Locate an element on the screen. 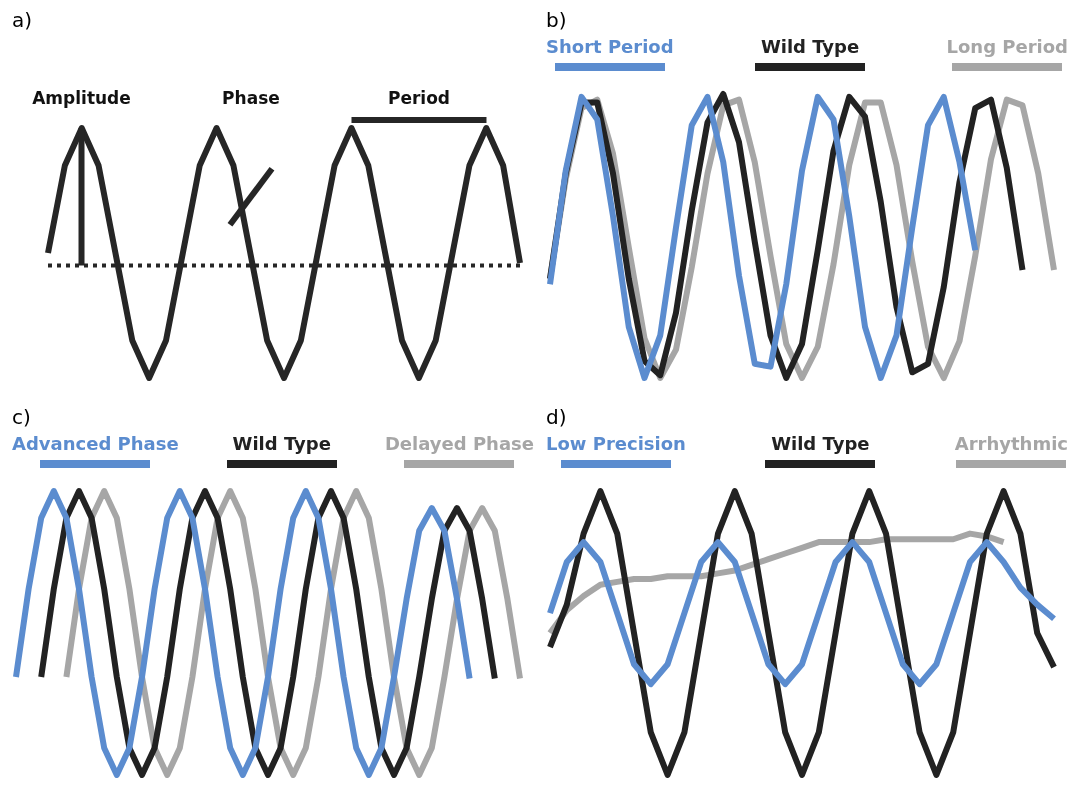 This screenshot has height=794, width=1080. text: Delayed Phase is located at coordinates (459, 443).